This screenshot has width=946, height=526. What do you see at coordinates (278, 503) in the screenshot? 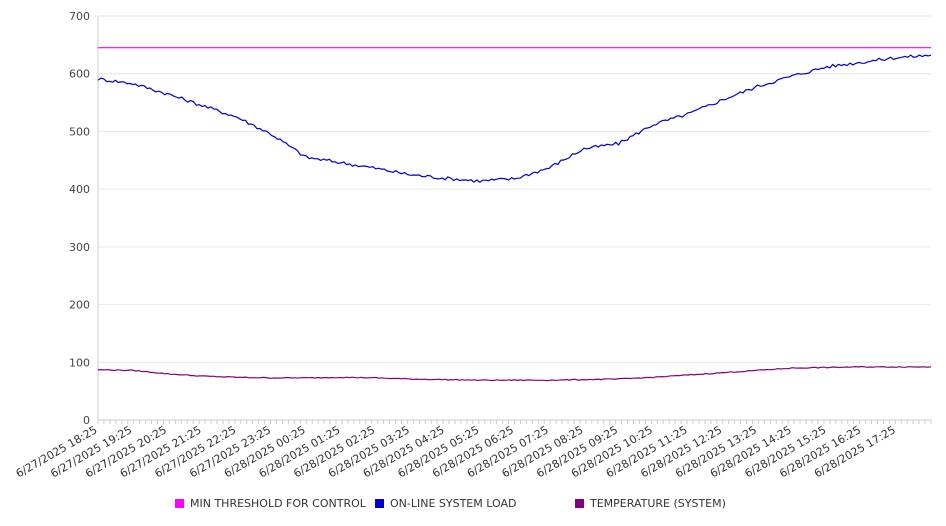
I see `legend-label-threshold: MIN THRESHOLD FOR CONTROL` at bounding box center [278, 503].